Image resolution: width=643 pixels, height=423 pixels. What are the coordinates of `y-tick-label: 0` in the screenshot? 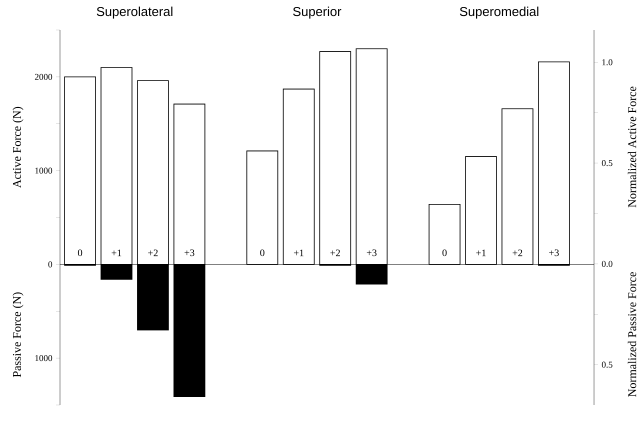 It's located at (50, 264).